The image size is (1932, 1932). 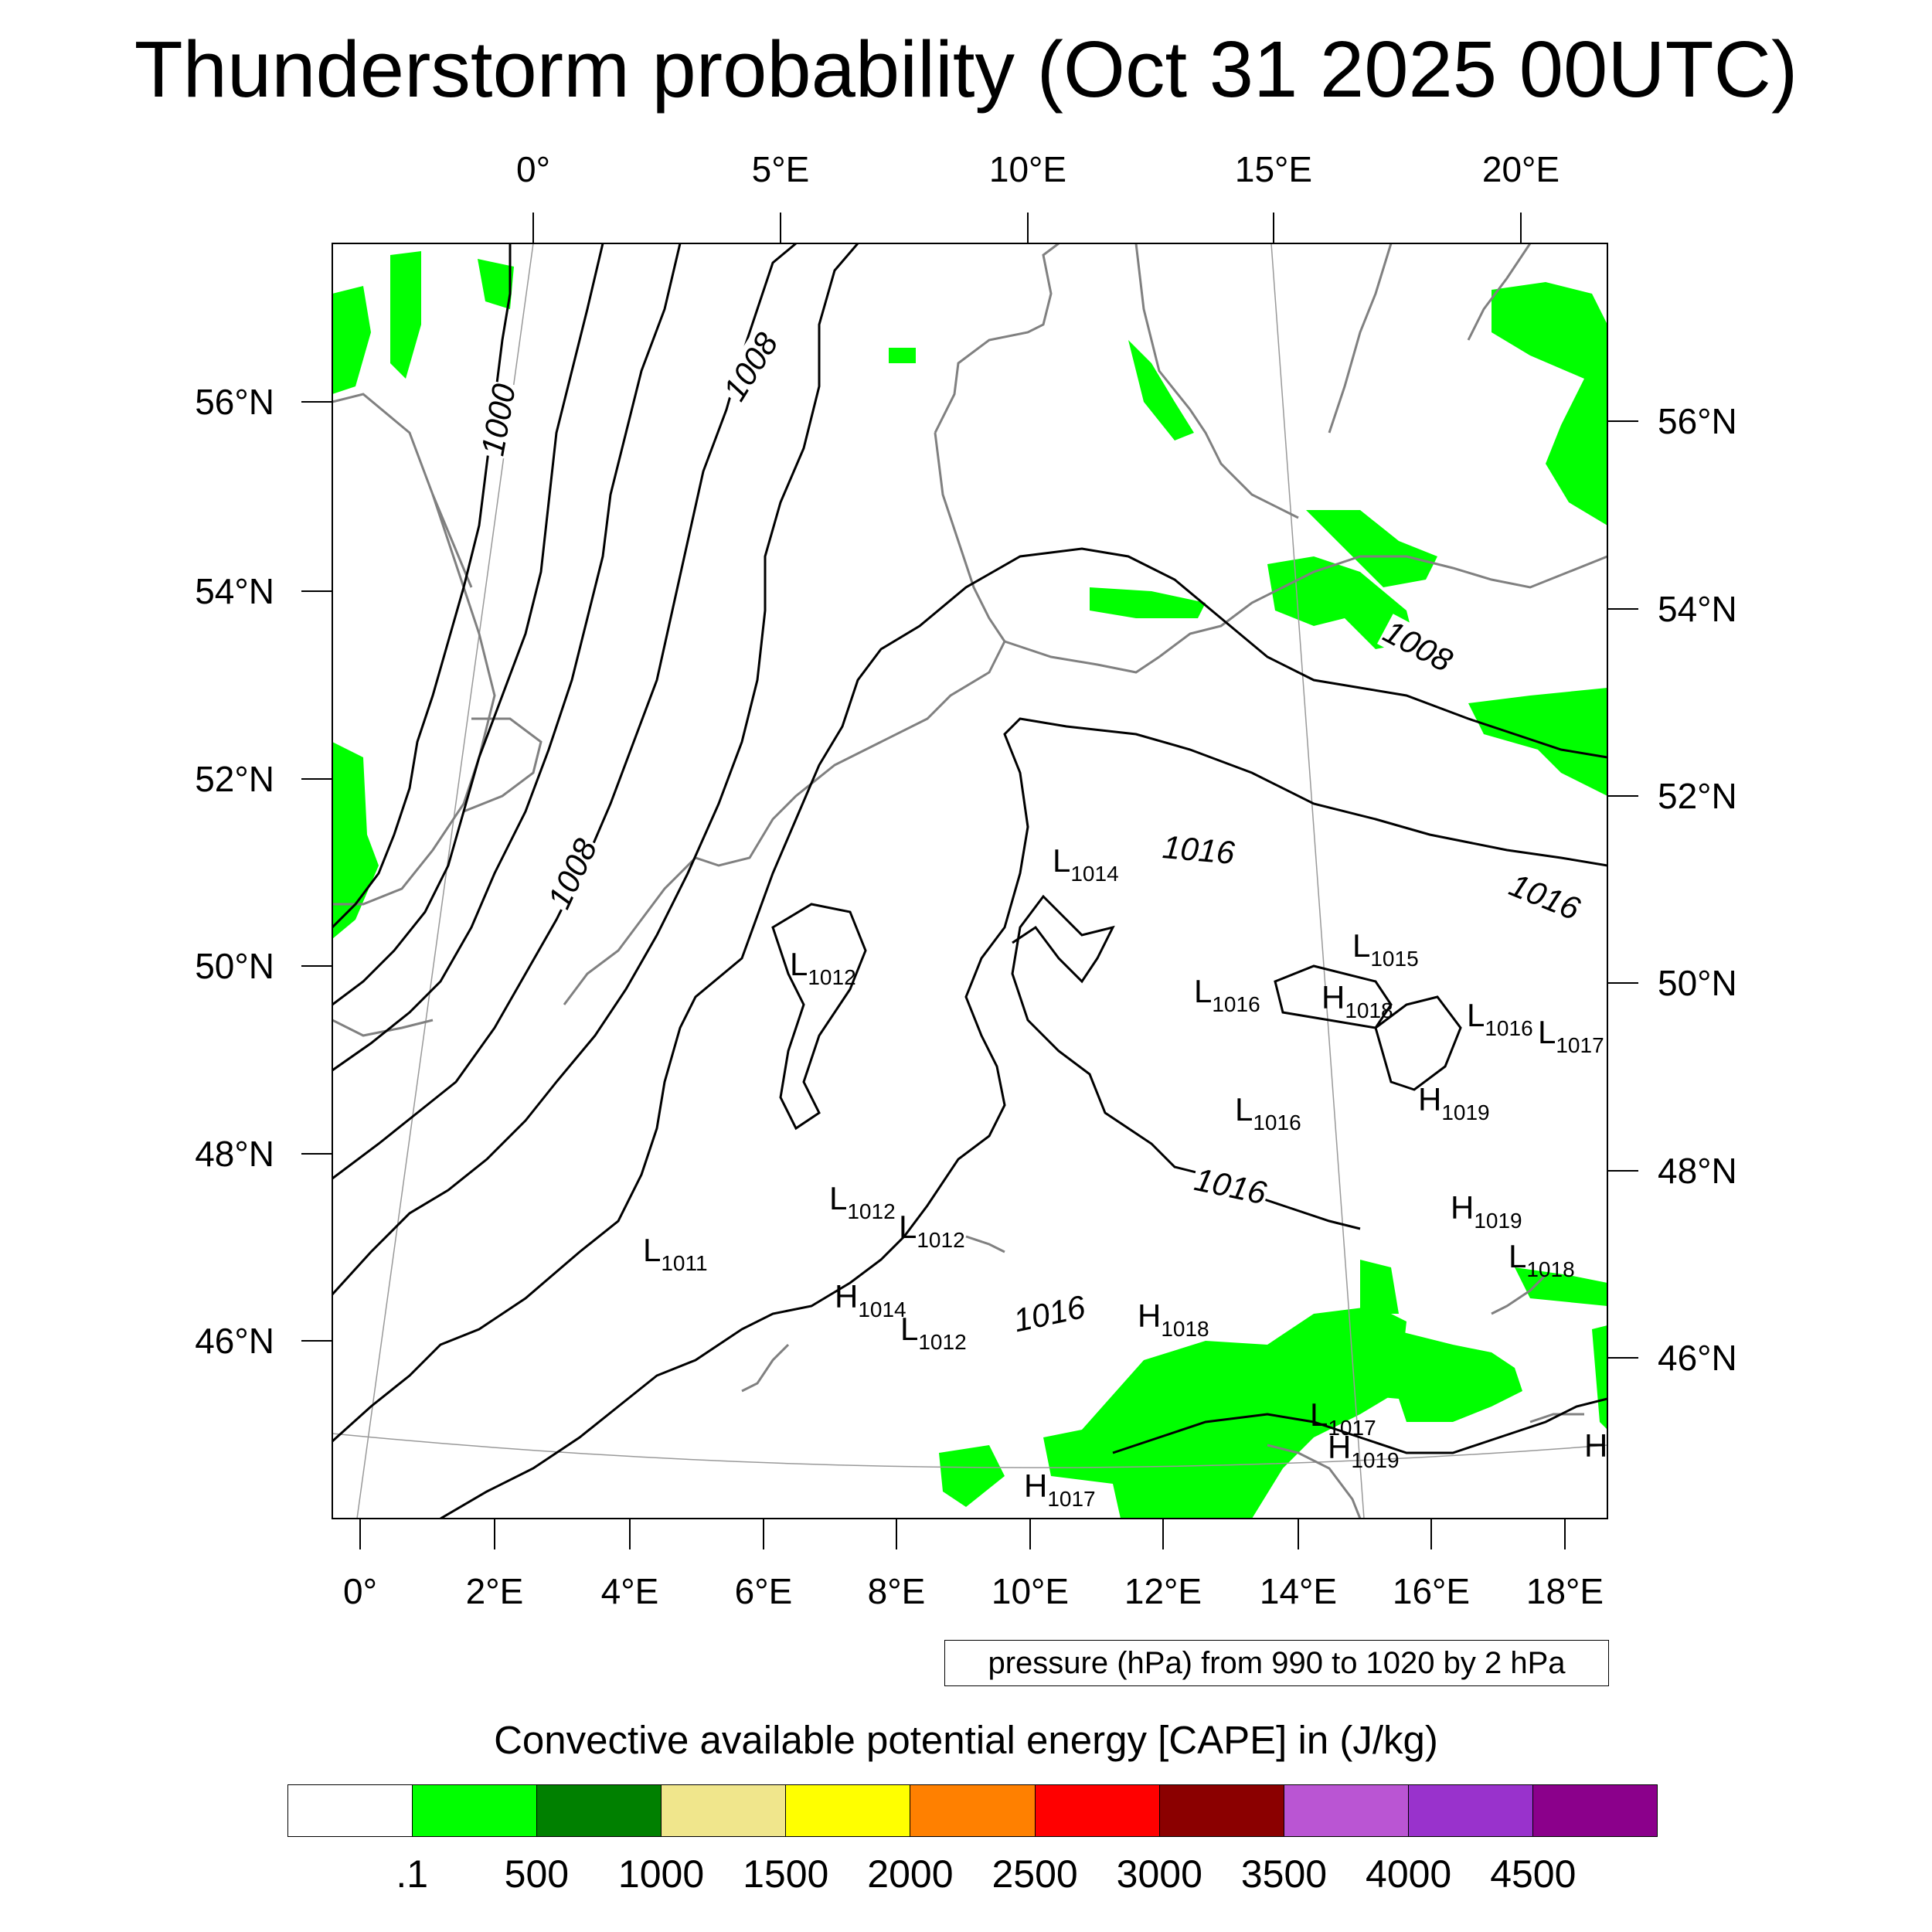 I want to click on colorbar, so click(x=972, y=1811).